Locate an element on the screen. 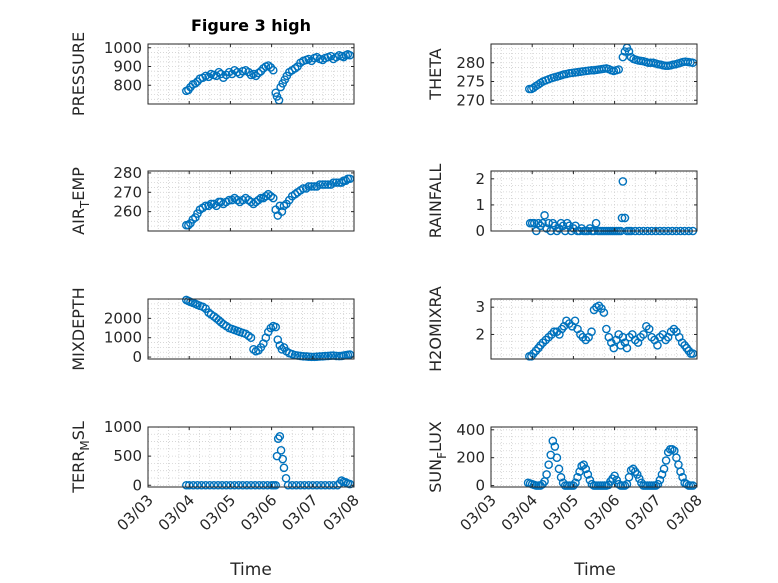  y-tick-label: 280 is located at coordinates (470, 63).